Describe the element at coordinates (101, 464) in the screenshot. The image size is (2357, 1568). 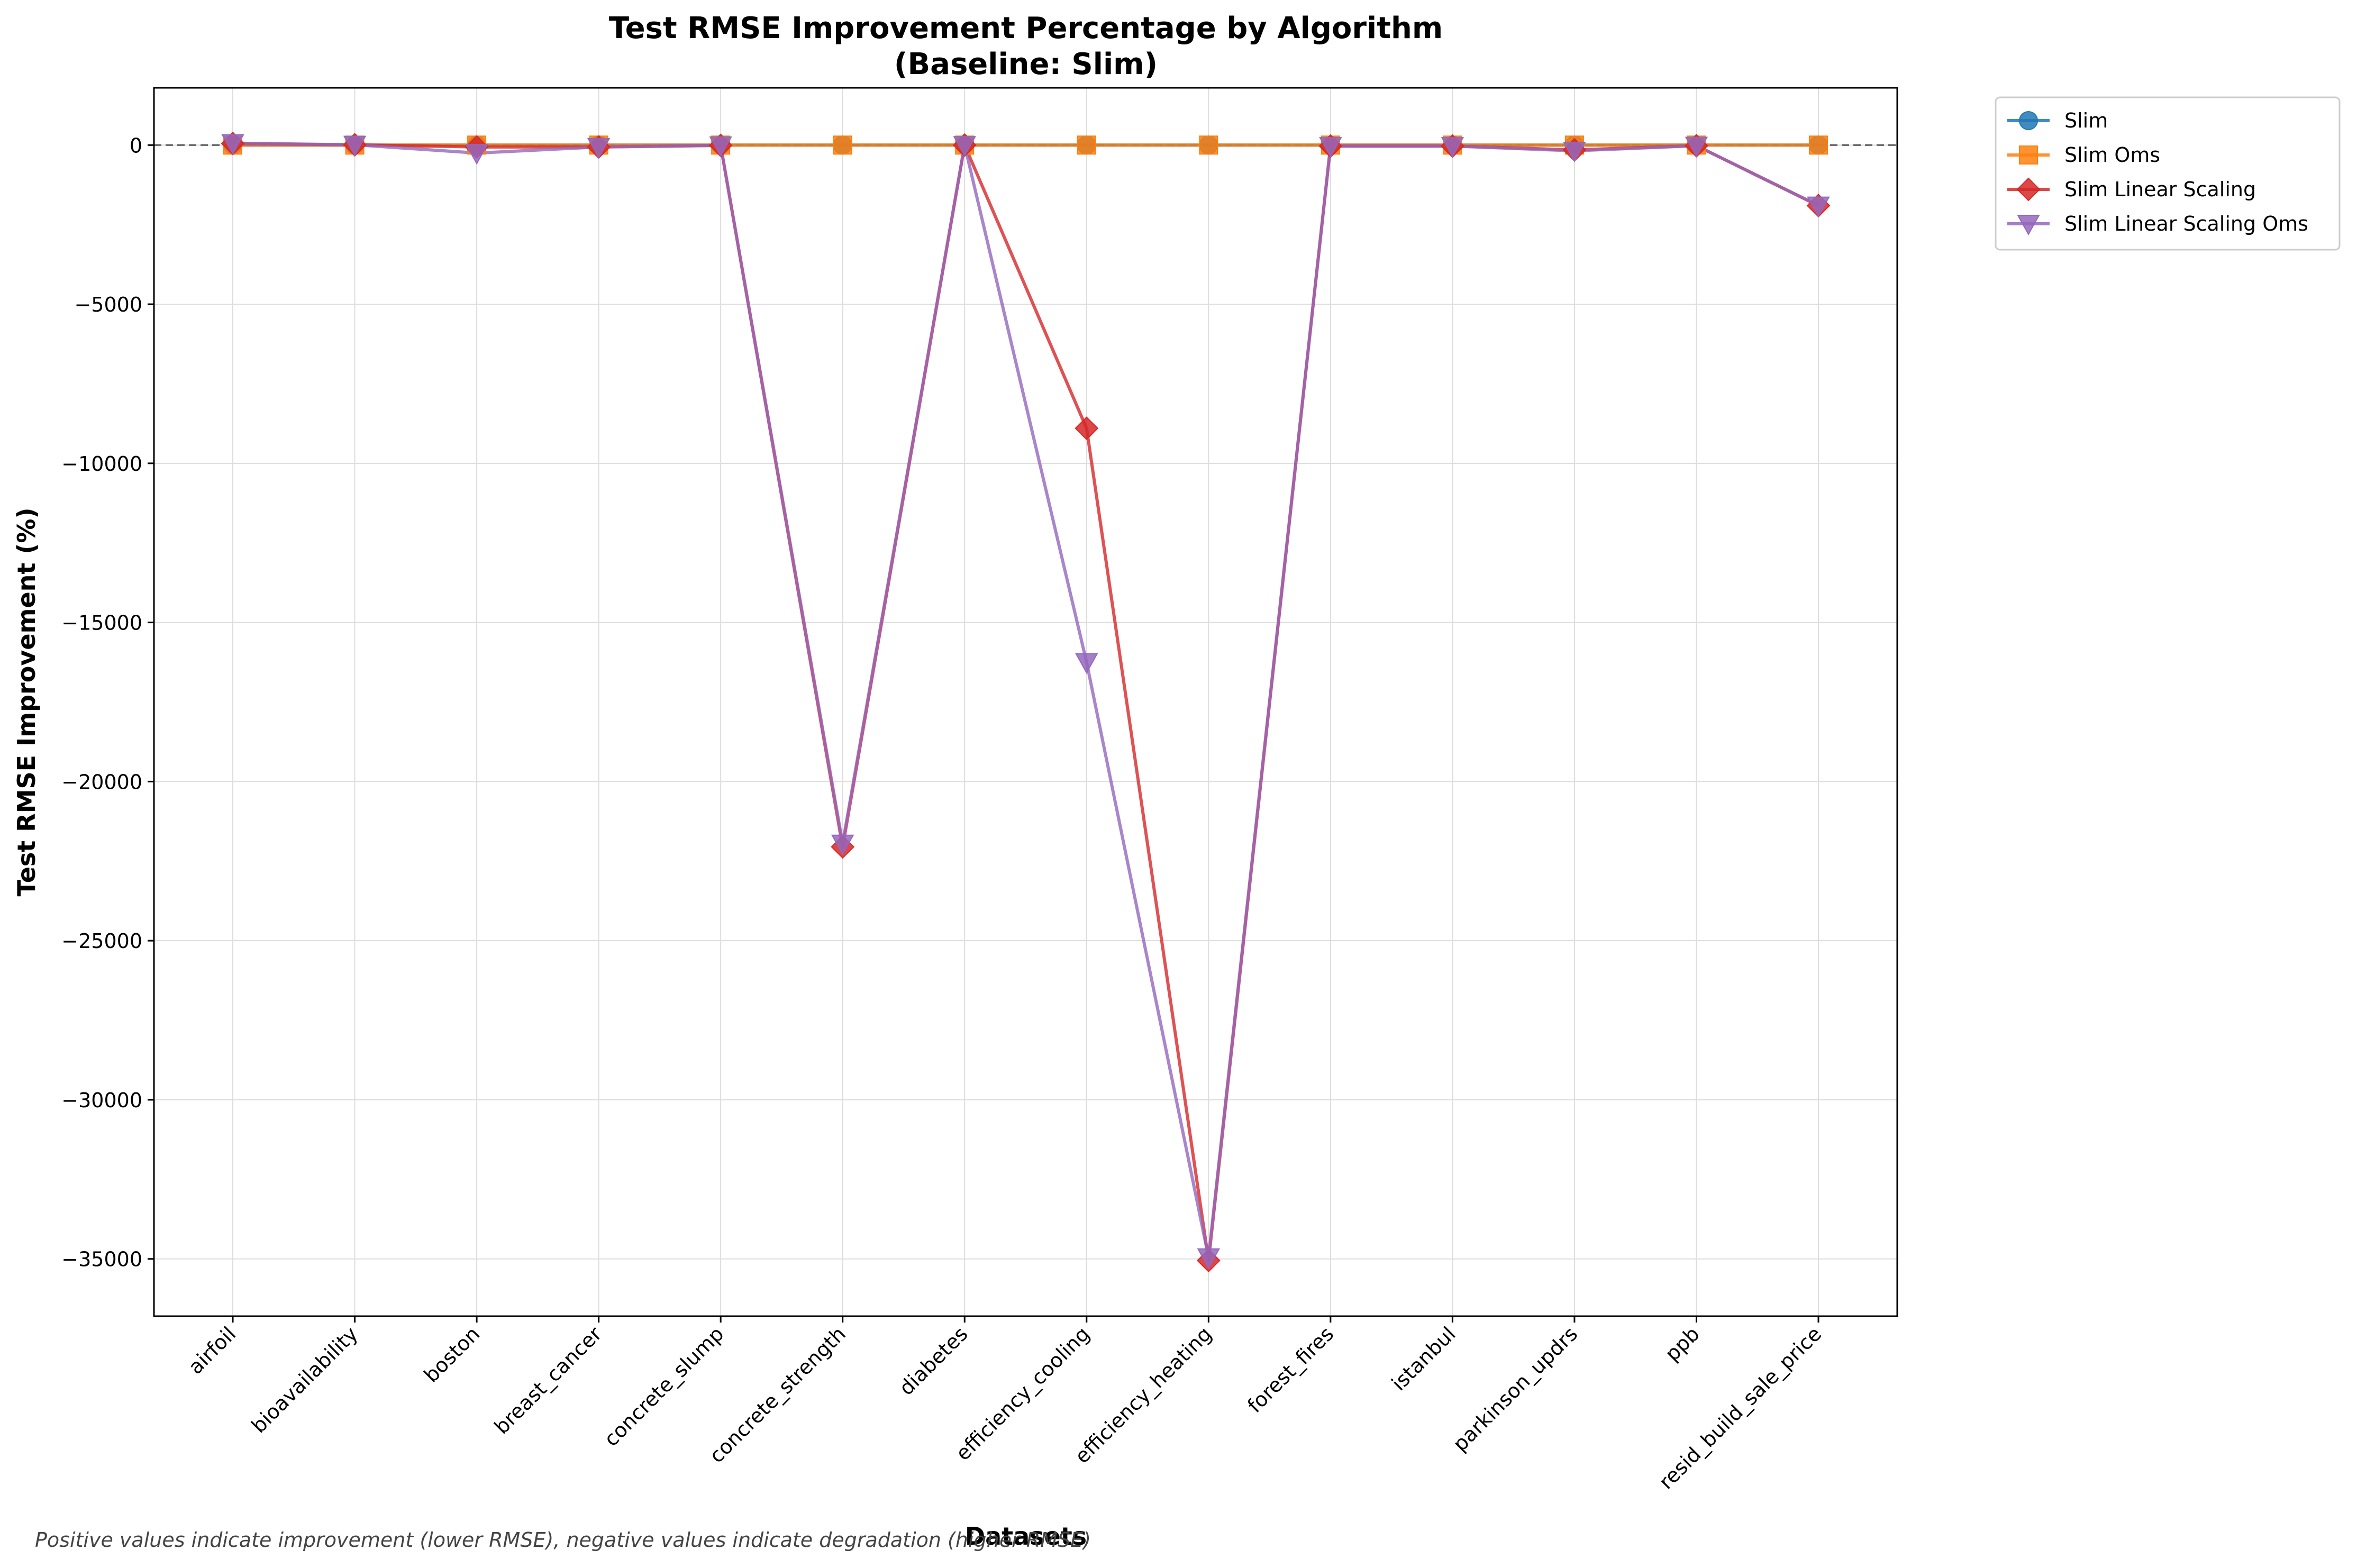
I see `y-tick-label: −10000` at that location.